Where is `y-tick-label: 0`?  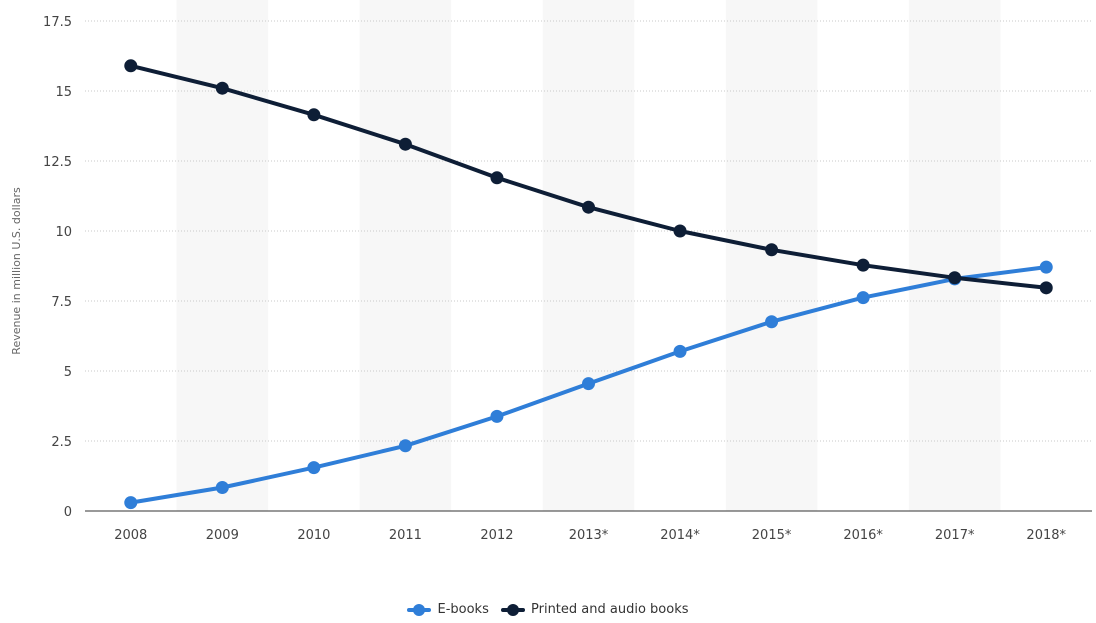 y-tick-label: 0 is located at coordinates (68, 512).